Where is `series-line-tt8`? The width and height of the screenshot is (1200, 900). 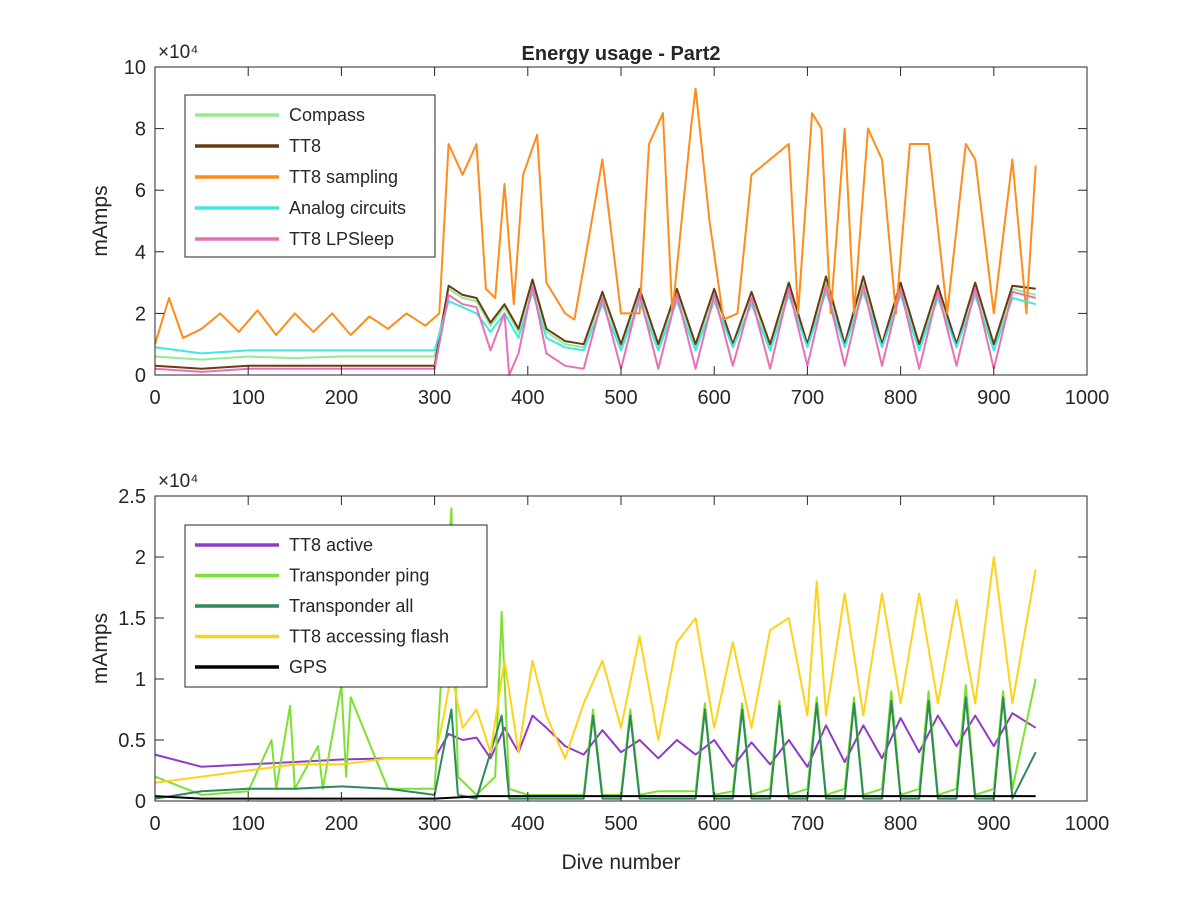 series-line-tt8 is located at coordinates (595, 322).